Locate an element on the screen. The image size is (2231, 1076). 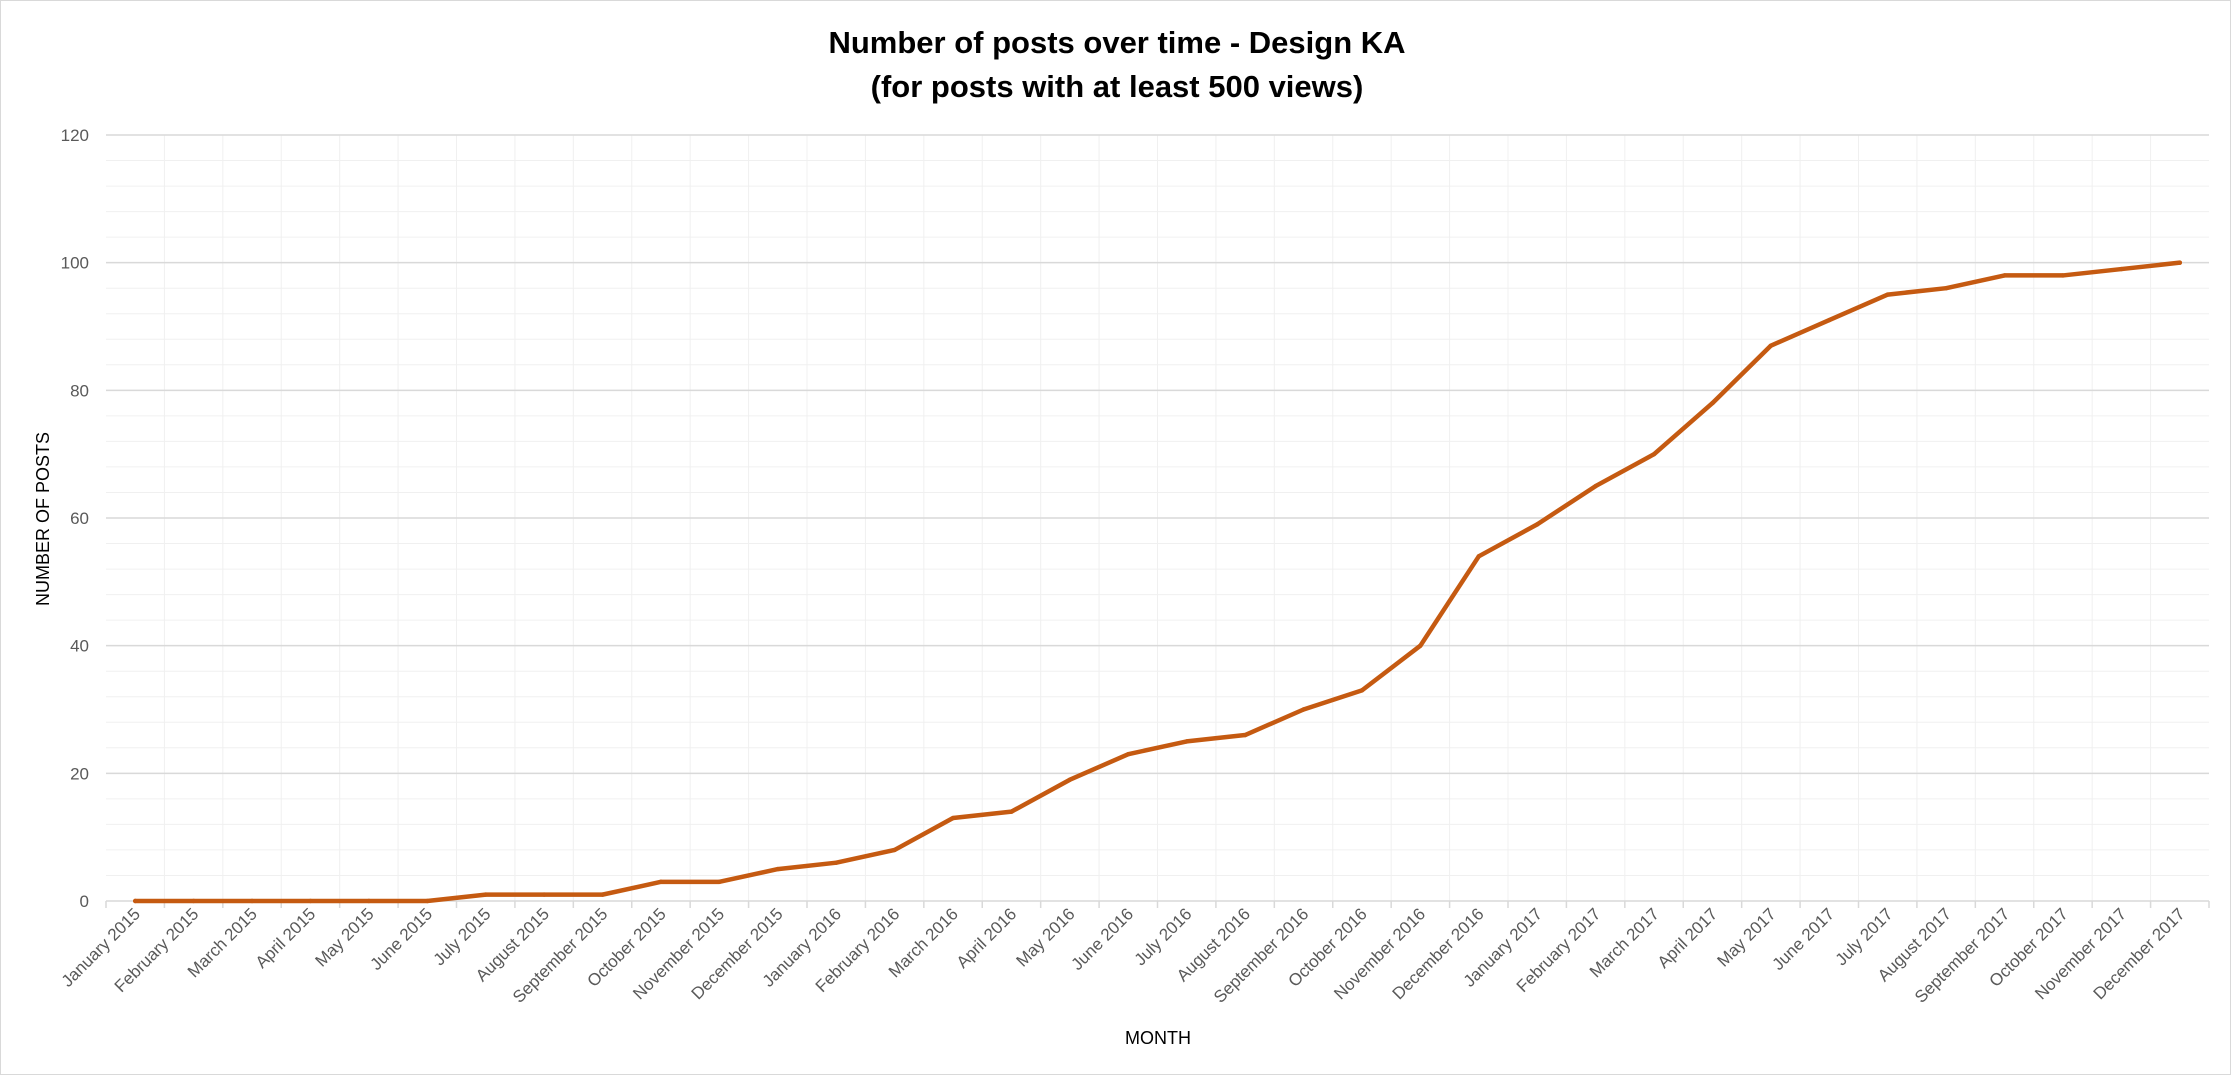
y-tick-label: 20 is located at coordinates (79, 773).